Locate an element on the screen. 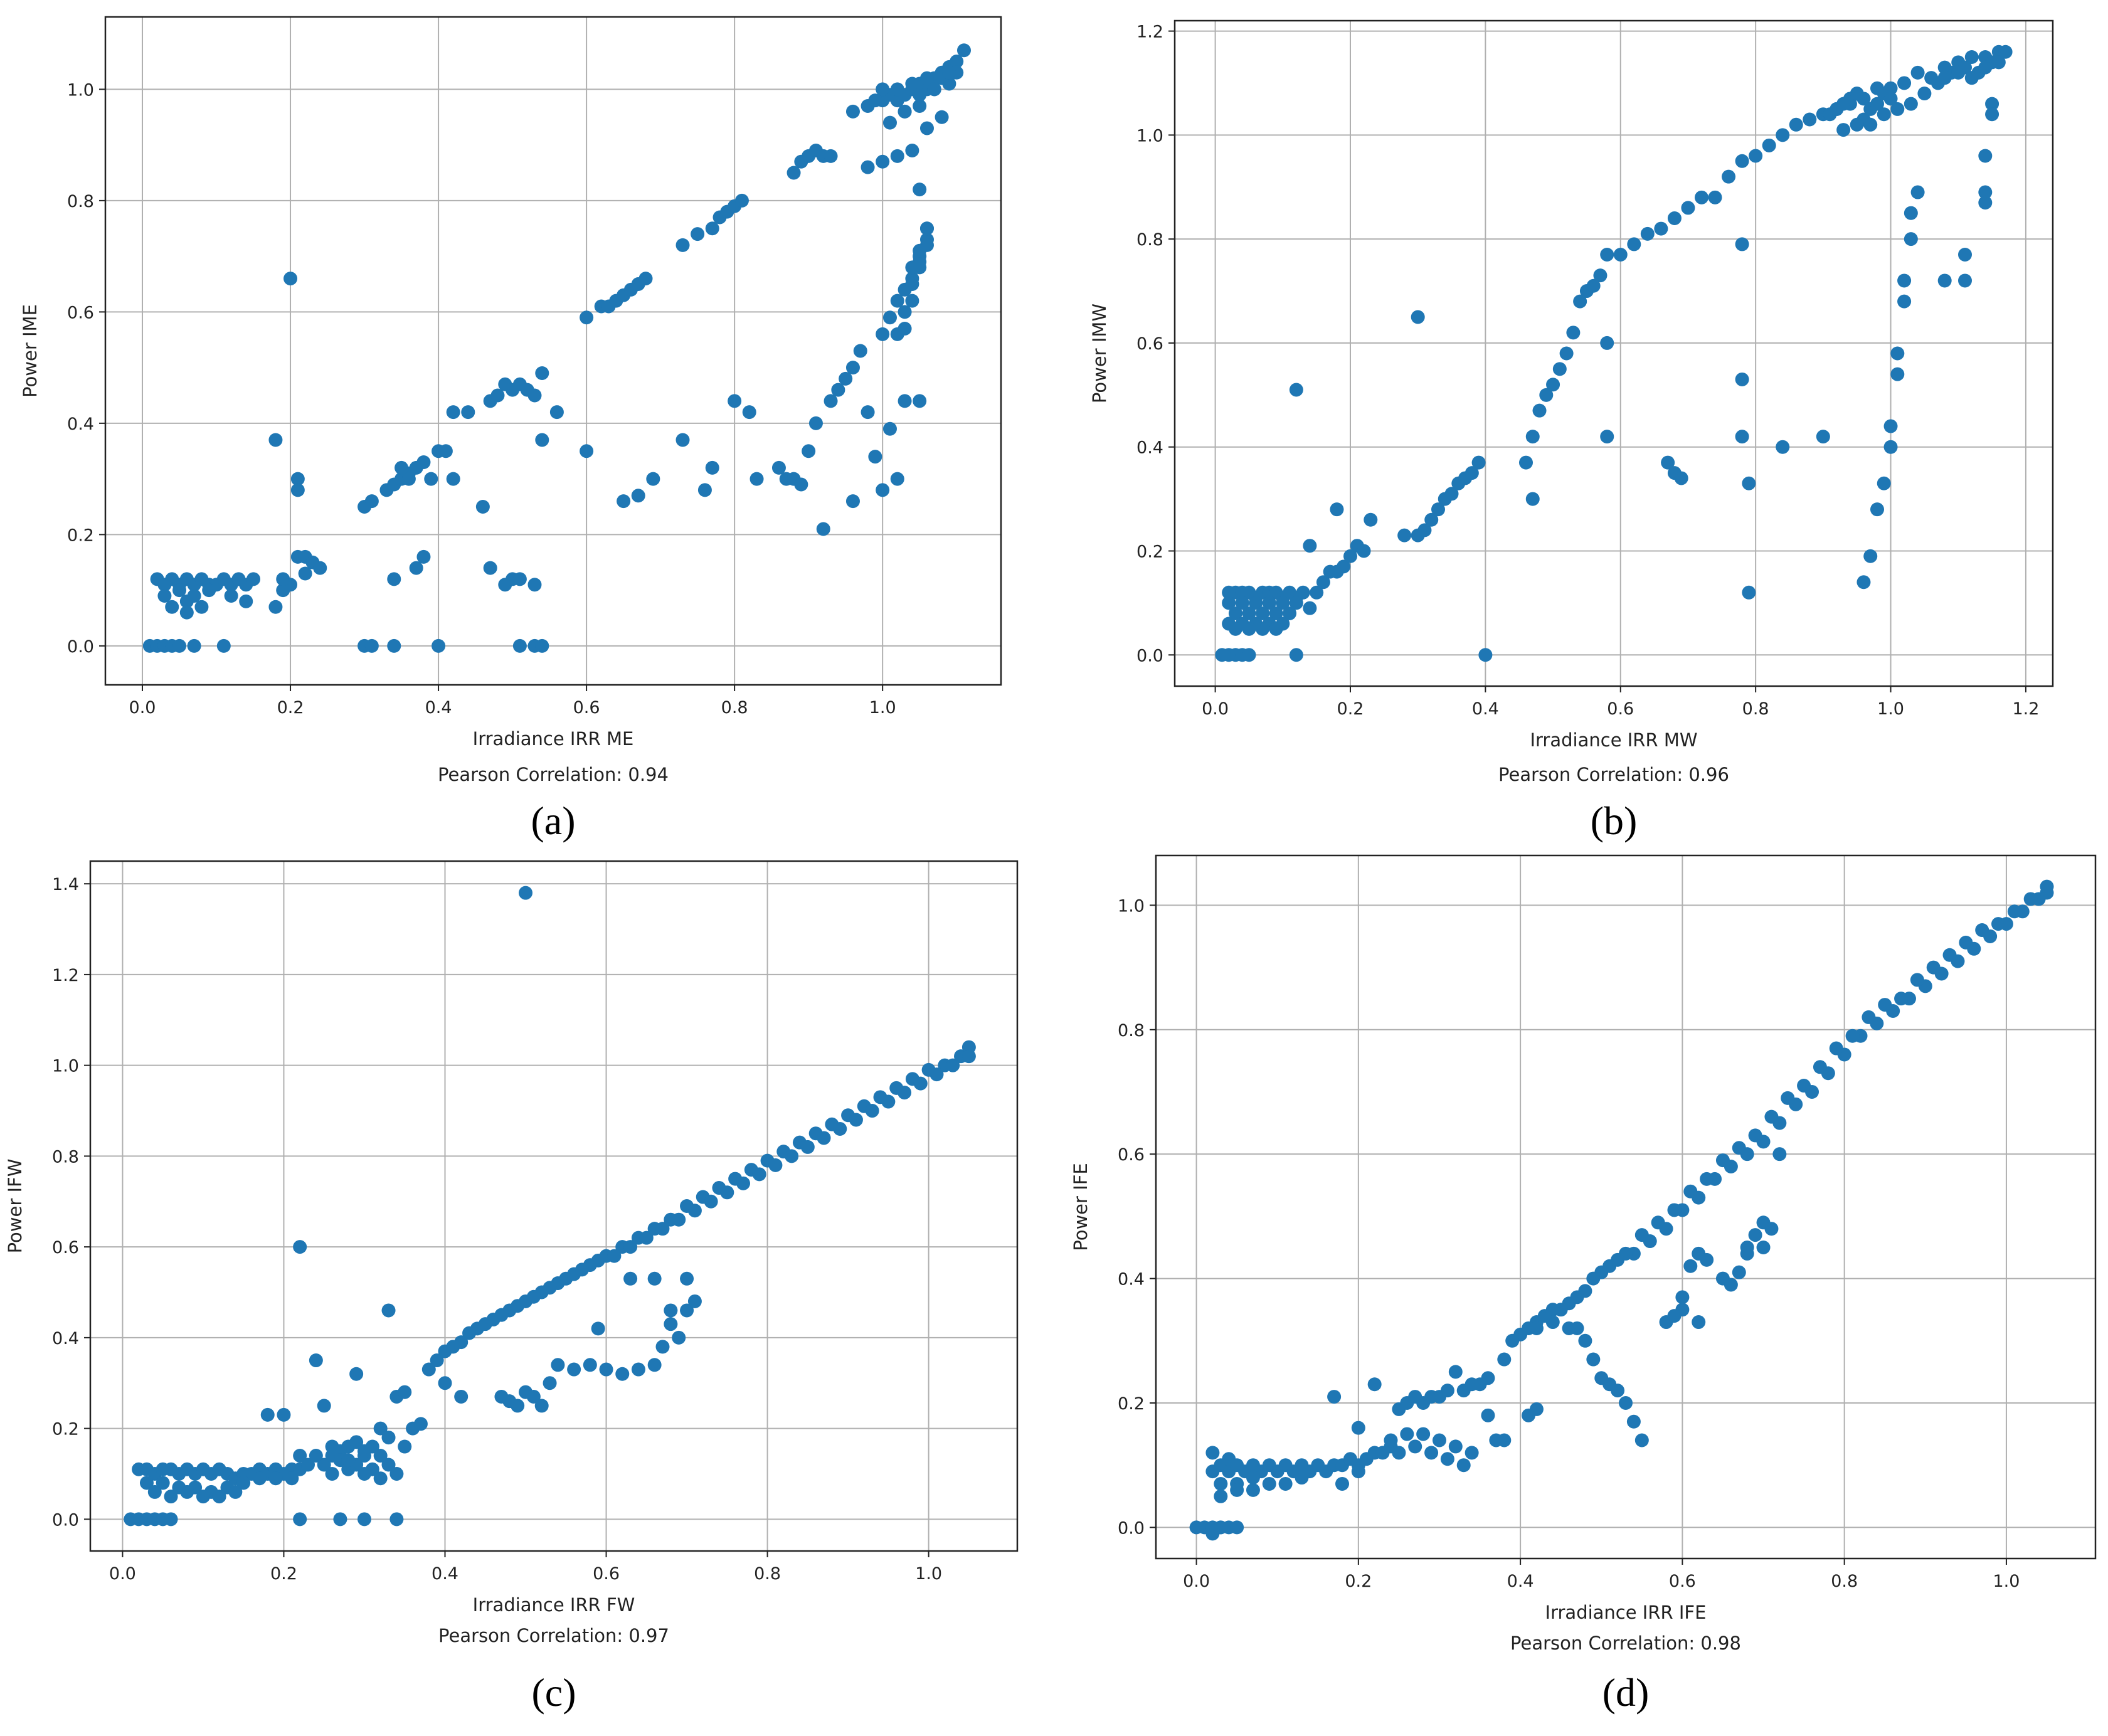 The image size is (2108, 1736). pearson-caption: Pearson Correlation: 0.97 is located at coordinates (553, 1636).